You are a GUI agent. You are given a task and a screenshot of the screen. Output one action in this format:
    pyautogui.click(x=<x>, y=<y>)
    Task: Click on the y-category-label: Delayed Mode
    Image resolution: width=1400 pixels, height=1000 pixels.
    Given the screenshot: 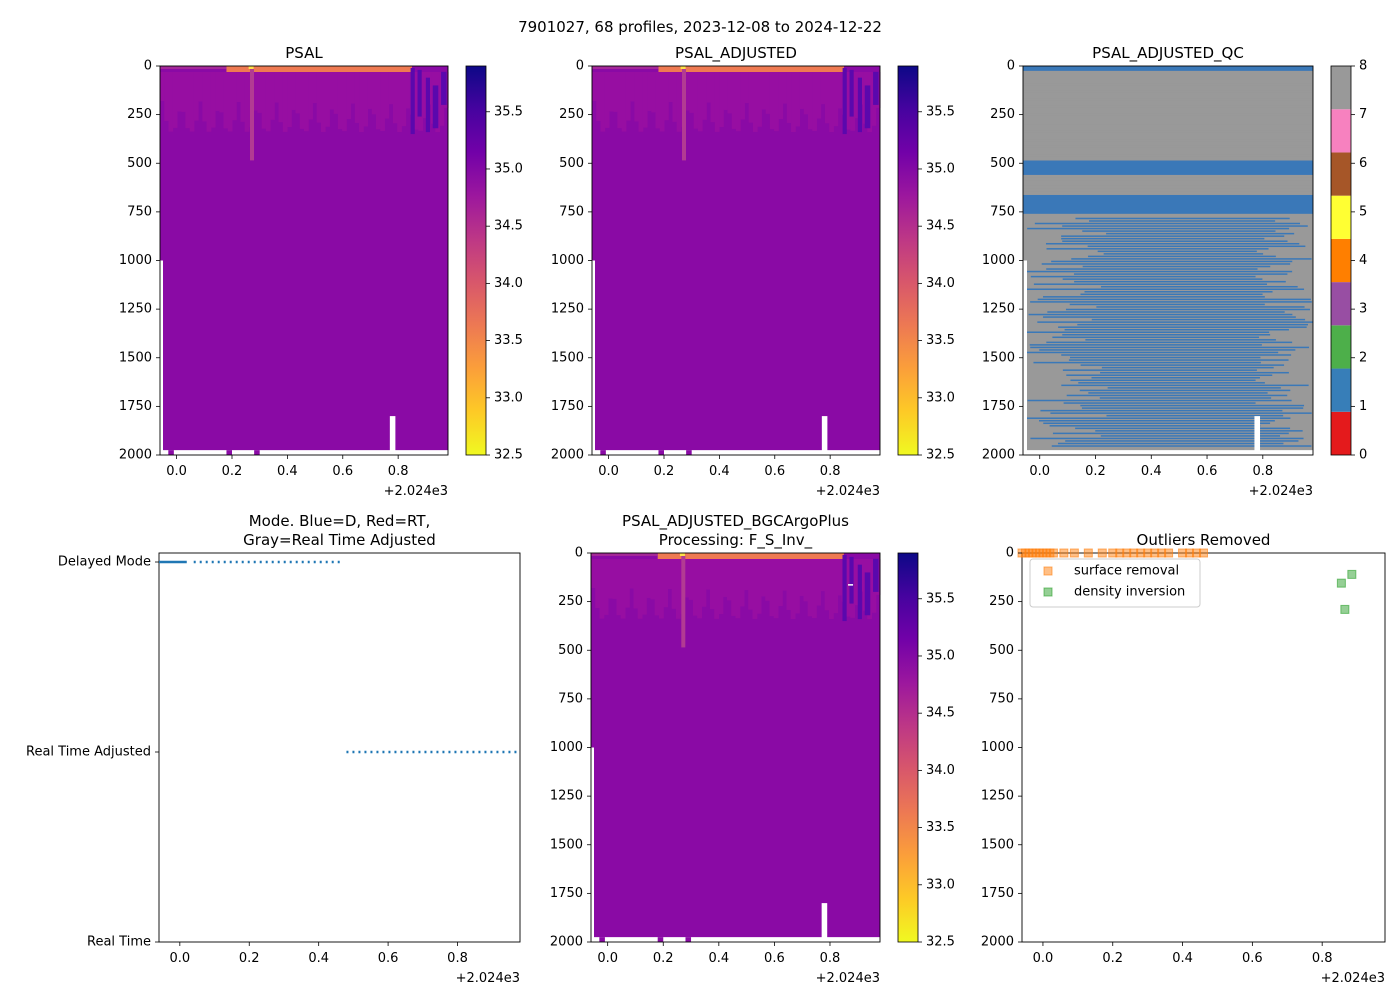 What is the action you would take?
    pyautogui.click(x=104, y=562)
    